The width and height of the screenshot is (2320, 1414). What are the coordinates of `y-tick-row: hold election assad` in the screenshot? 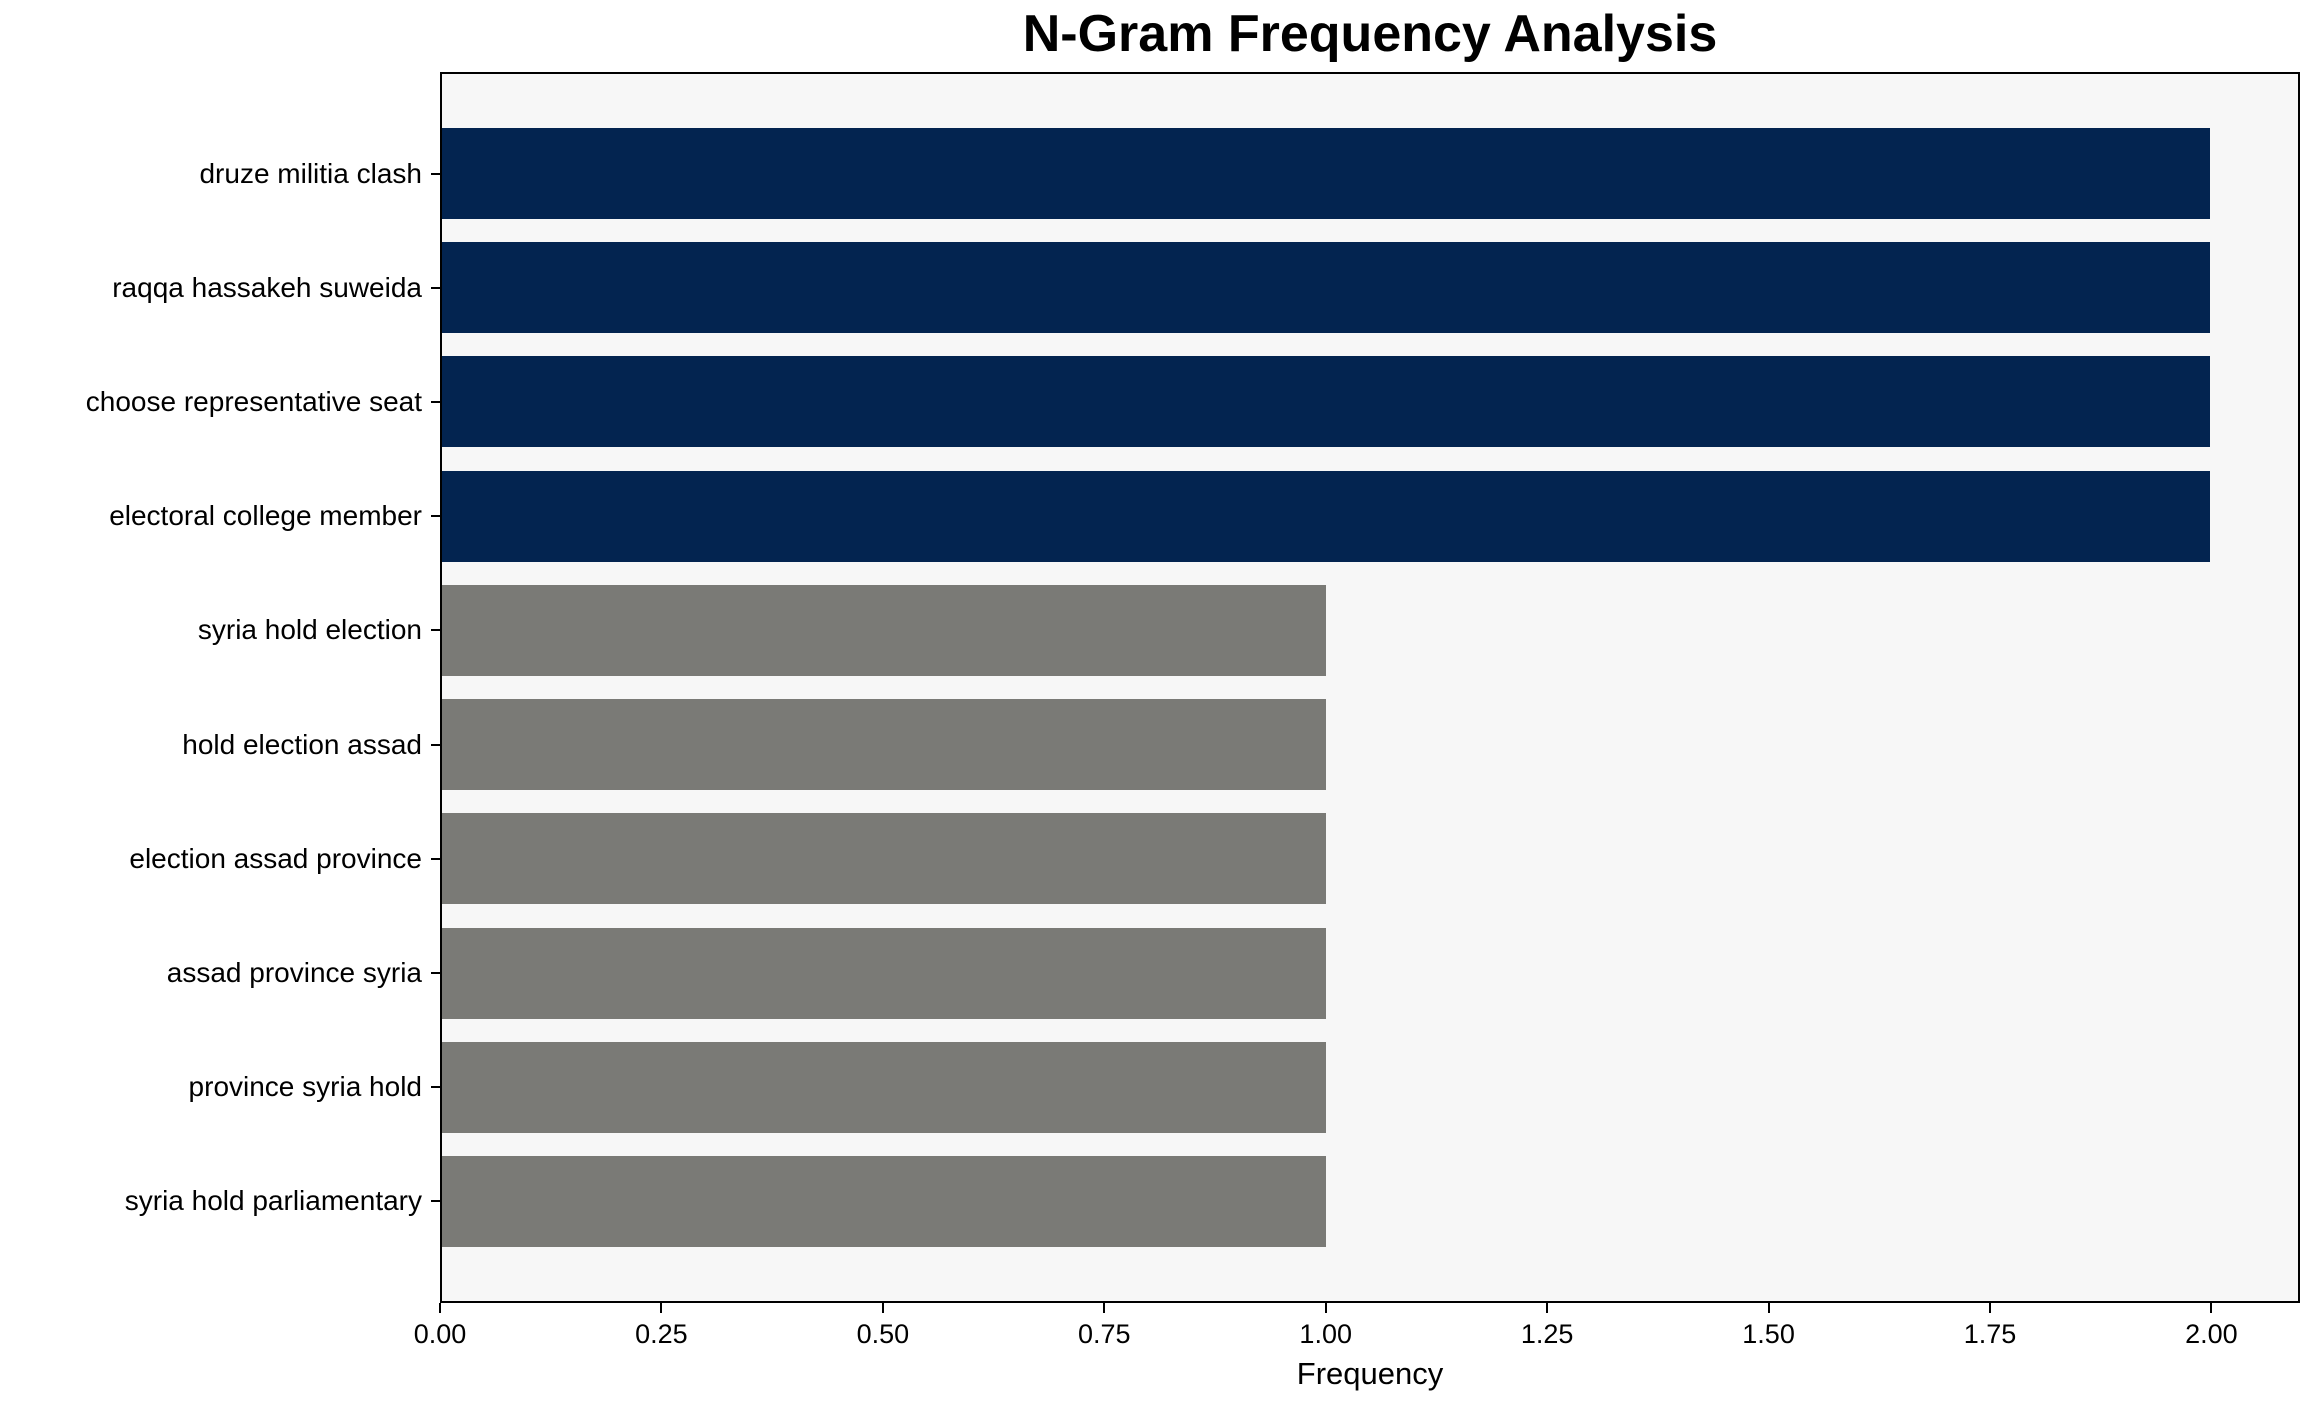 It's located at (220, 744).